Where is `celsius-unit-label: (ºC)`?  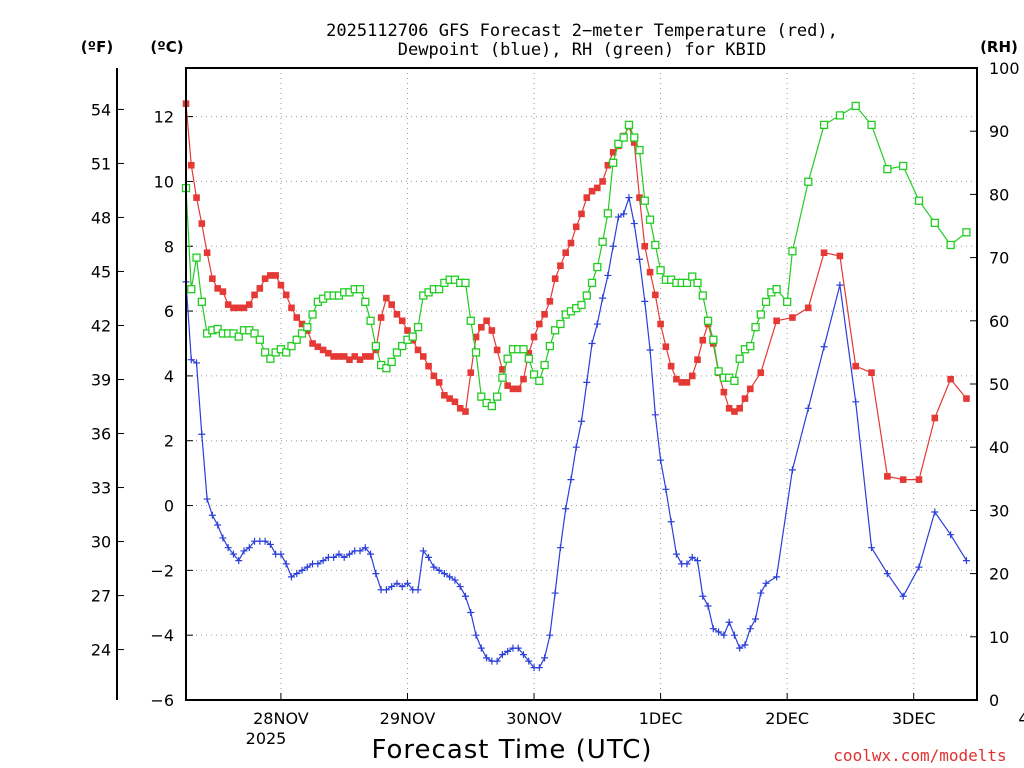
celsius-unit-label: (ºC) is located at coordinates (166, 47).